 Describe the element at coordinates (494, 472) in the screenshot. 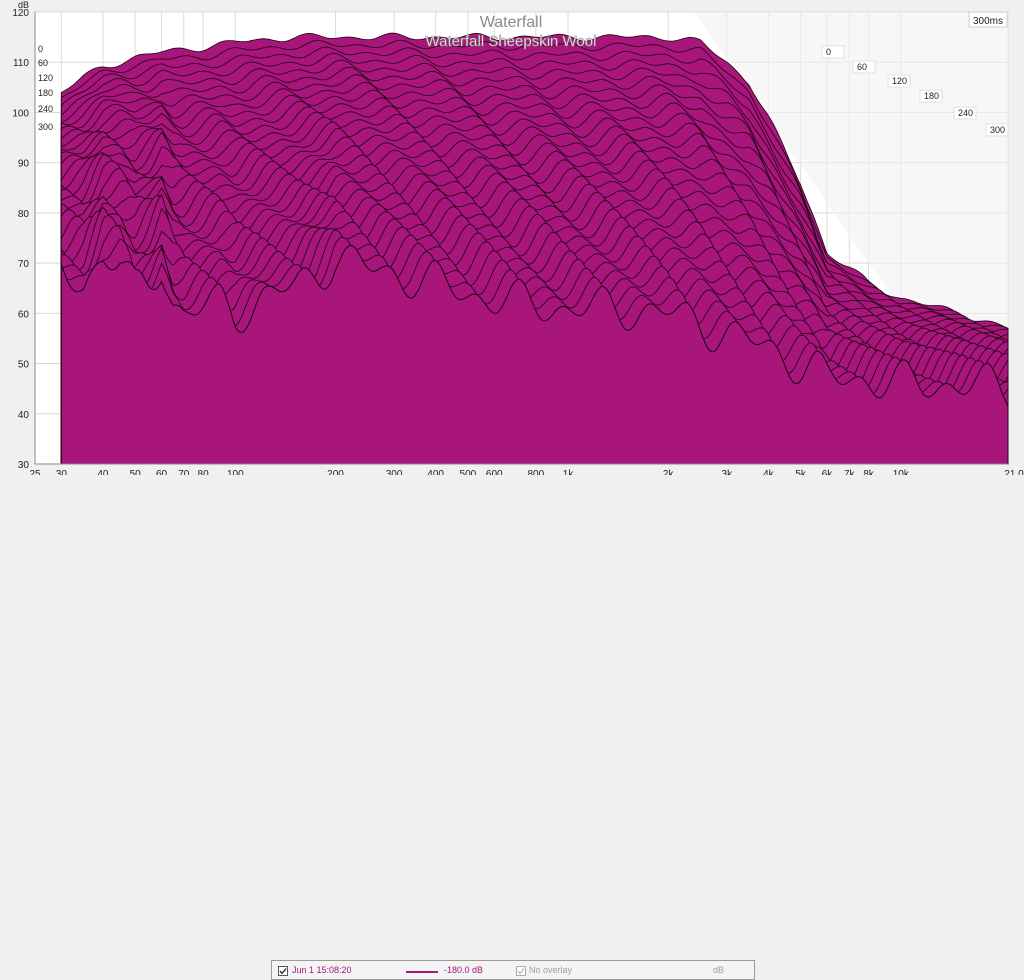

I see `x-tick-label: 600` at that location.